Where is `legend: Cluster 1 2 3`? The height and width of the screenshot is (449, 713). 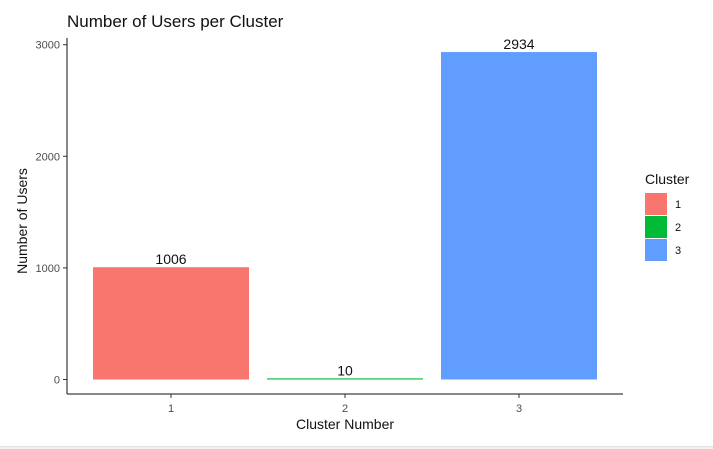
legend: Cluster 1 2 3 is located at coordinates (667, 216).